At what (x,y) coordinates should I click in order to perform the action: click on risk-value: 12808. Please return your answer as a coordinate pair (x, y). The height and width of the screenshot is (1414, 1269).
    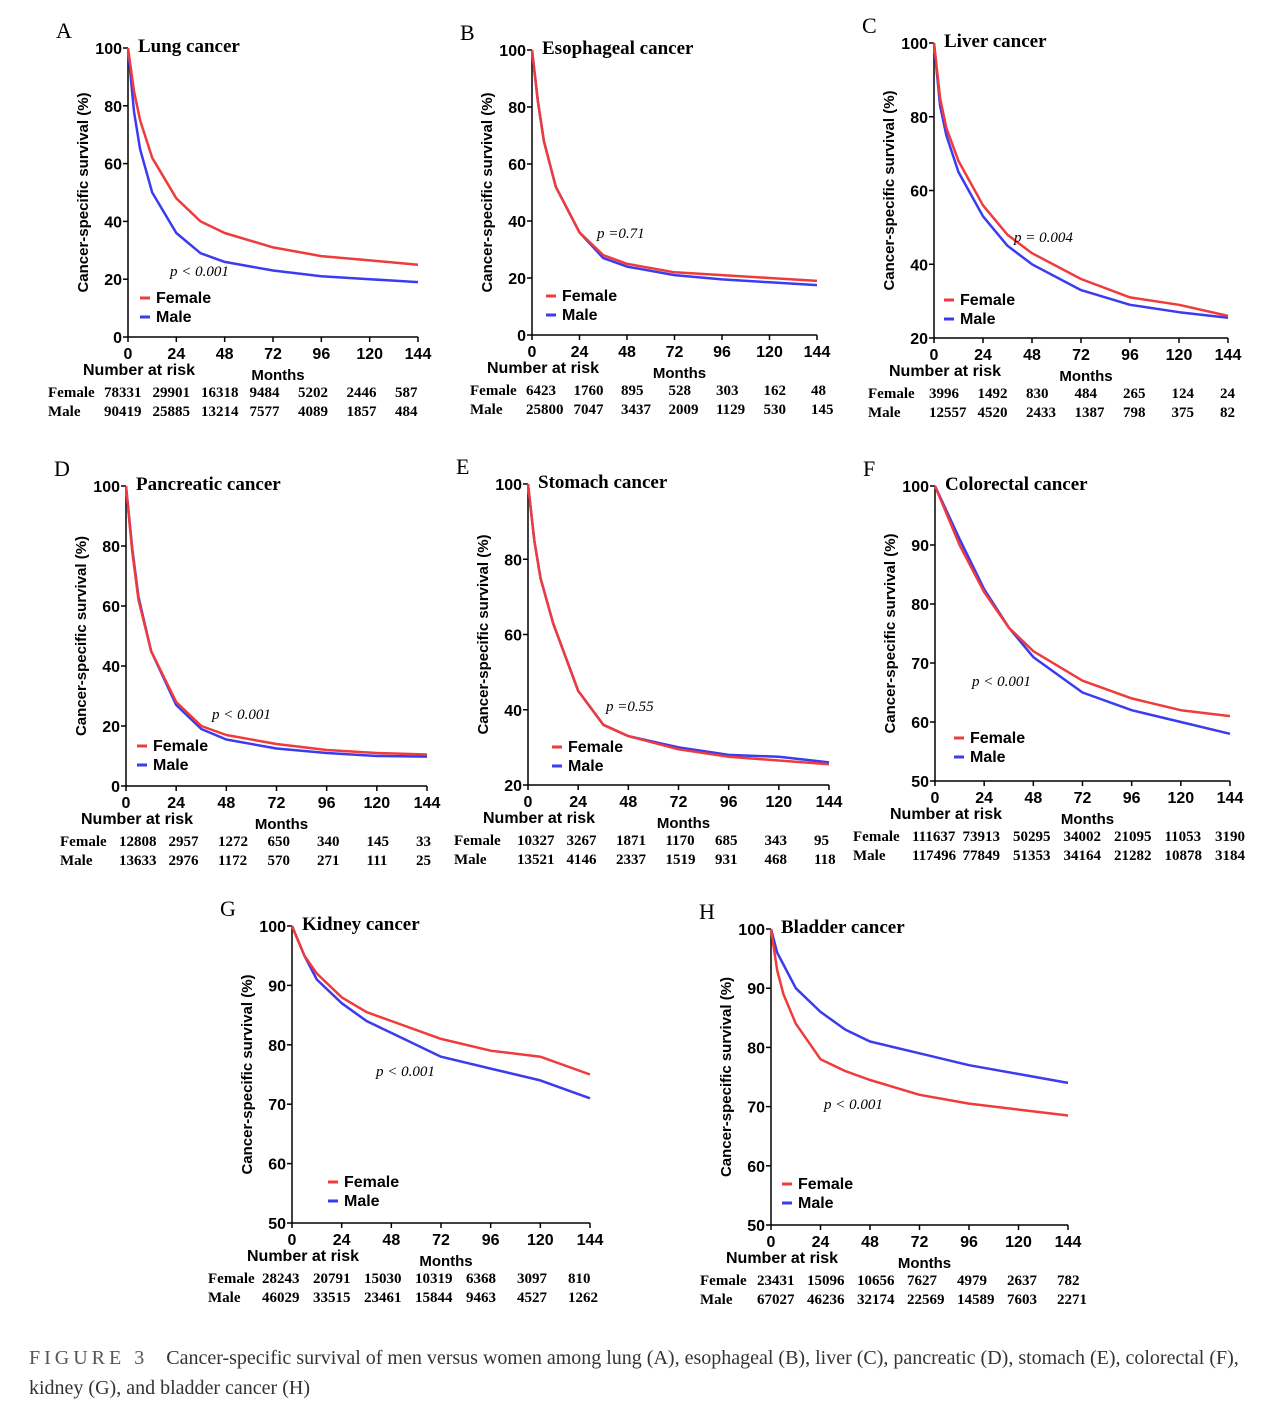
    Looking at the image, I should click on (138, 842).